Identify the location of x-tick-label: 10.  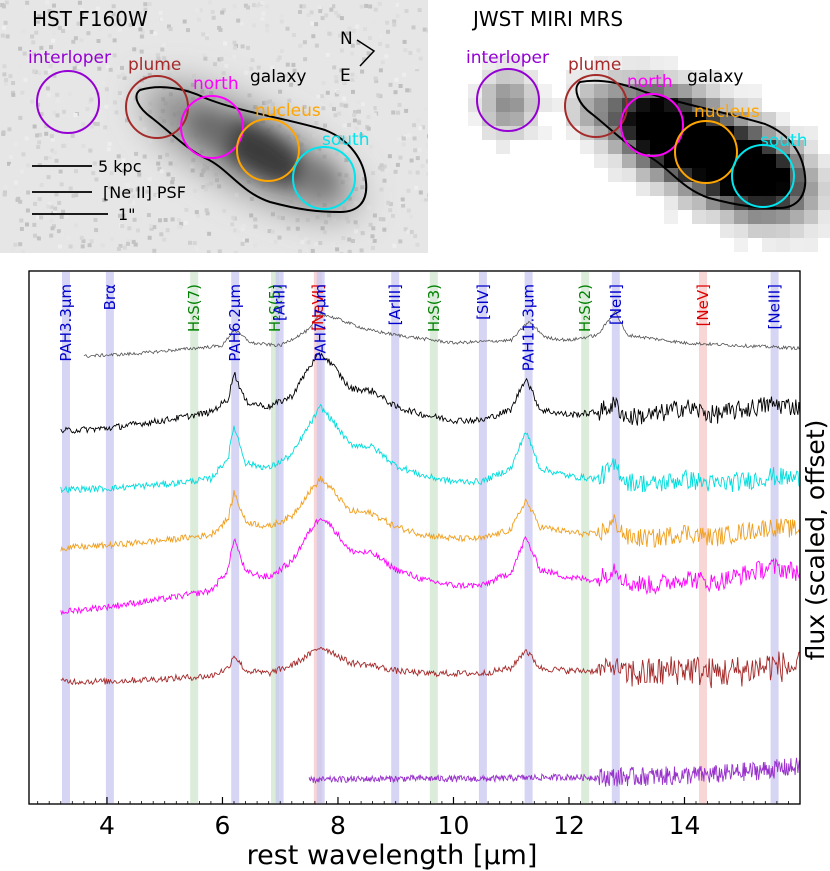
(454, 825).